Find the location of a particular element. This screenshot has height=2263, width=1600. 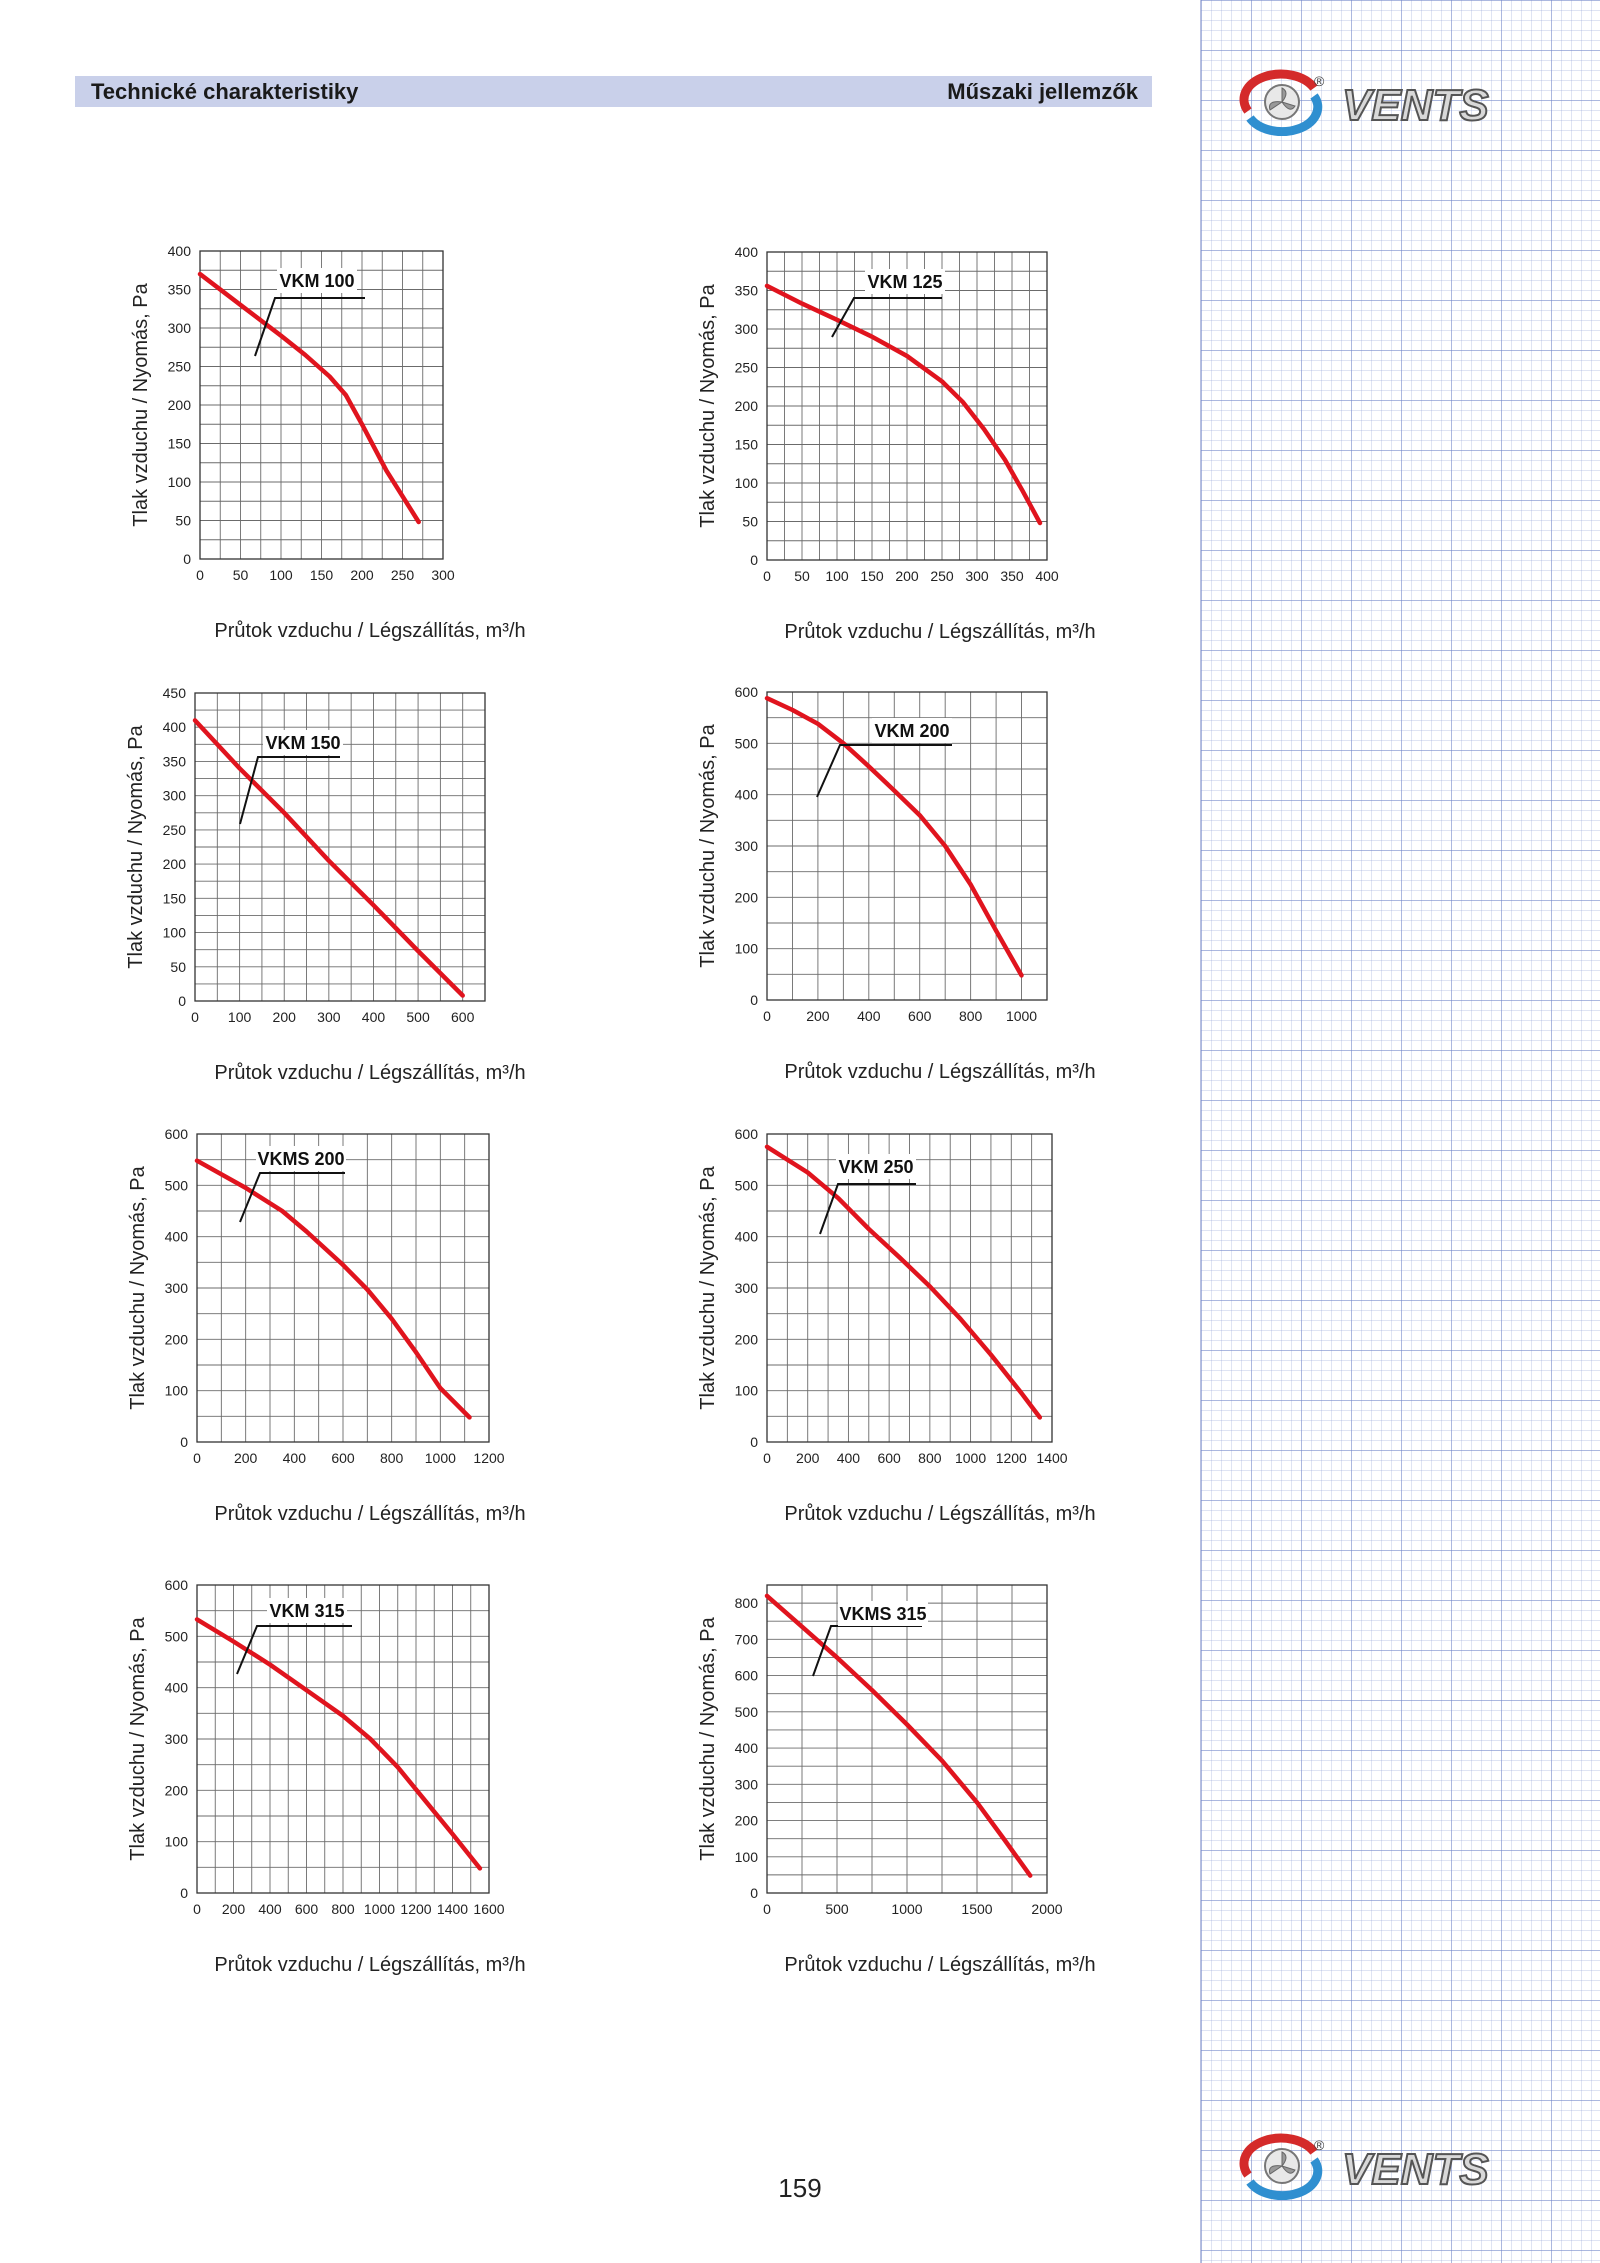

x-tick-label: 100 is located at coordinates (240, 1017).